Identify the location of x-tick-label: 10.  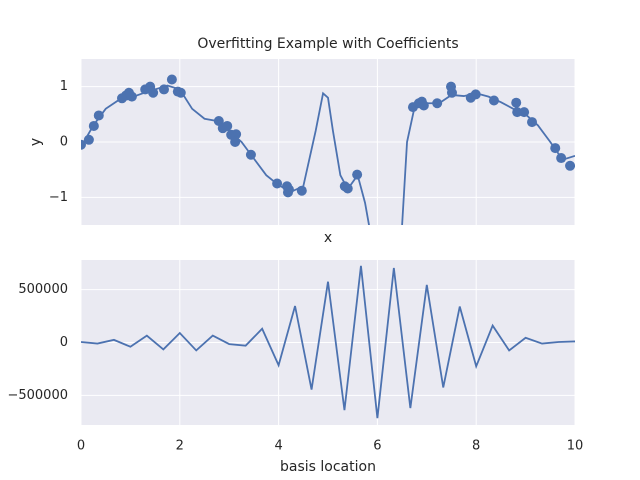
(575, 446).